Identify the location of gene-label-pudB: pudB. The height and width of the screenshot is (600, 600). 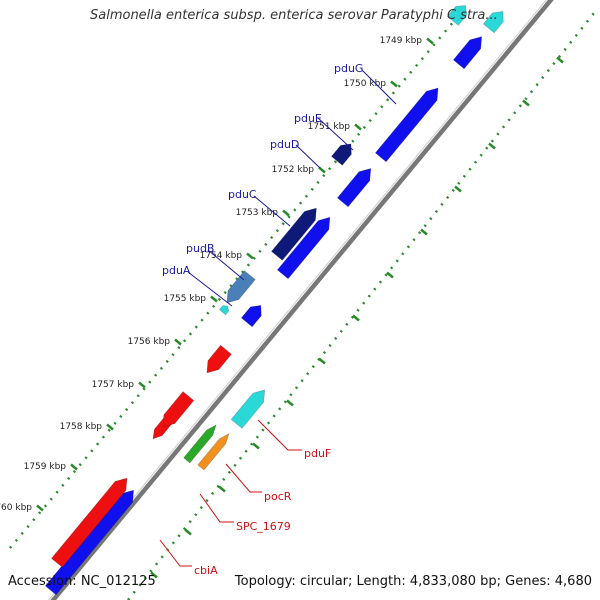
(200, 248).